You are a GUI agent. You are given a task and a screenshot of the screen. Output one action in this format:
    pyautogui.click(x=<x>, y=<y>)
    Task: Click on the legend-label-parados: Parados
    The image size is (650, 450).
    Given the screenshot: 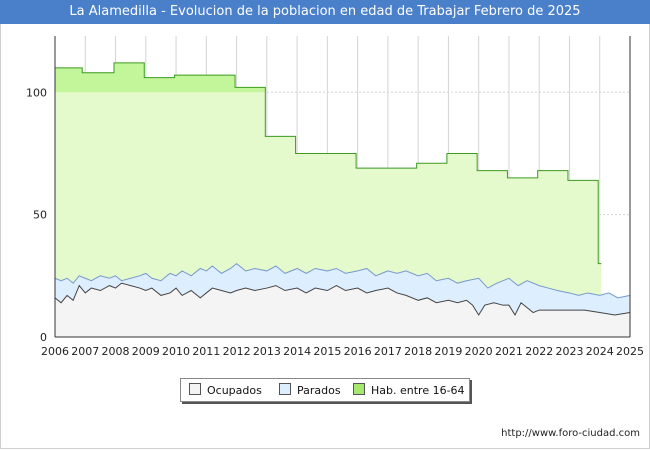 What is the action you would take?
    pyautogui.click(x=319, y=390)
    